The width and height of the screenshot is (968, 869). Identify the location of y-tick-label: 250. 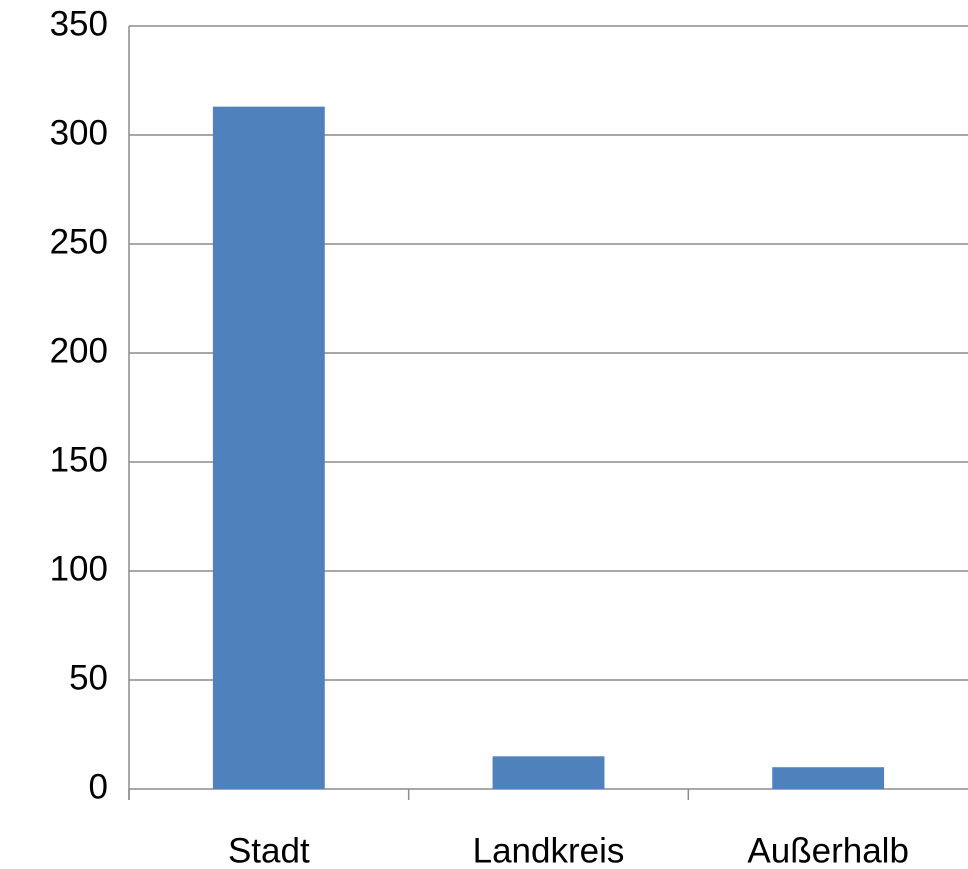
(79, 241).